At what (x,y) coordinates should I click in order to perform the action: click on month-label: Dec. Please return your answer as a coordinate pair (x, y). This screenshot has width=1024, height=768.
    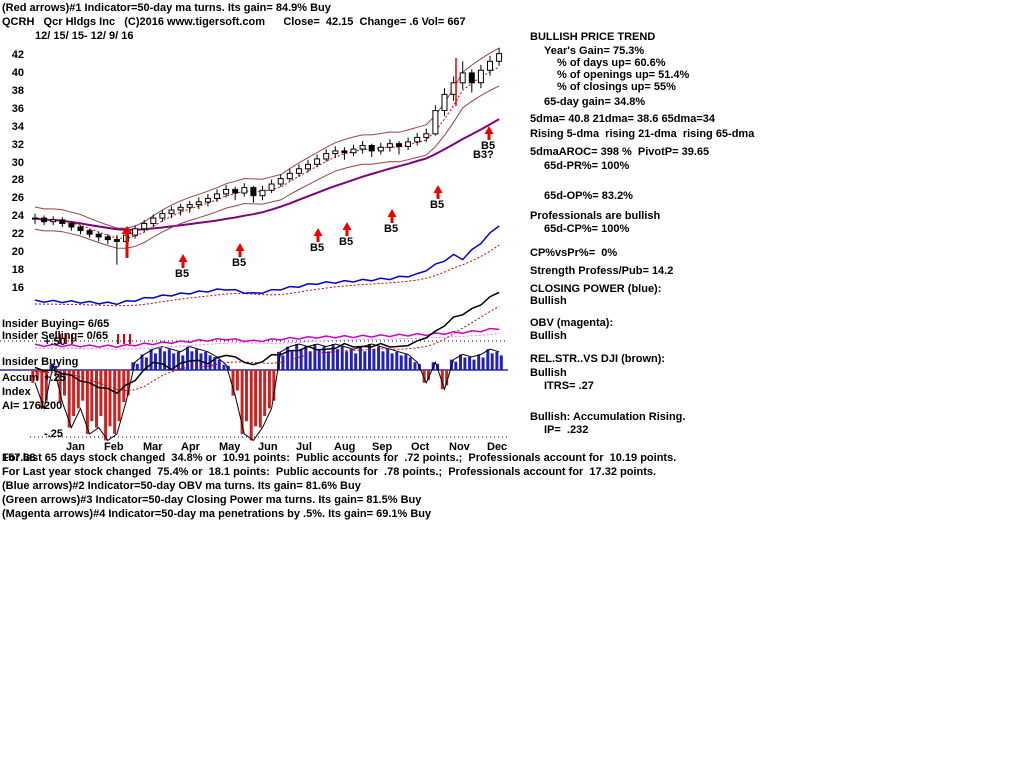
    Looking at the image, I should click on (497, 447).